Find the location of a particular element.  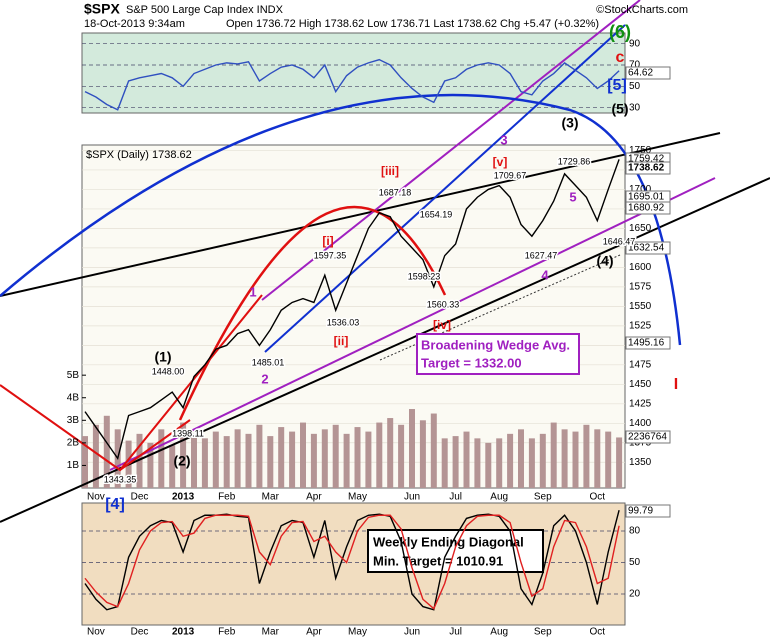

red-line is located at coordinates (155, 445).